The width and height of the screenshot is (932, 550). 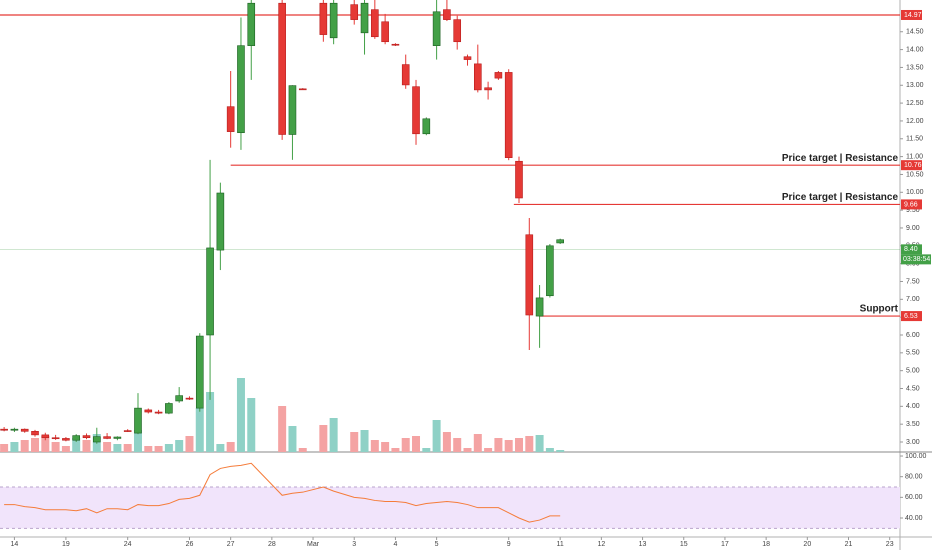 What do you see at coordinates (879, 309) in the screenshot?
I see `level-note: Support` at bounding box center [879, 309].